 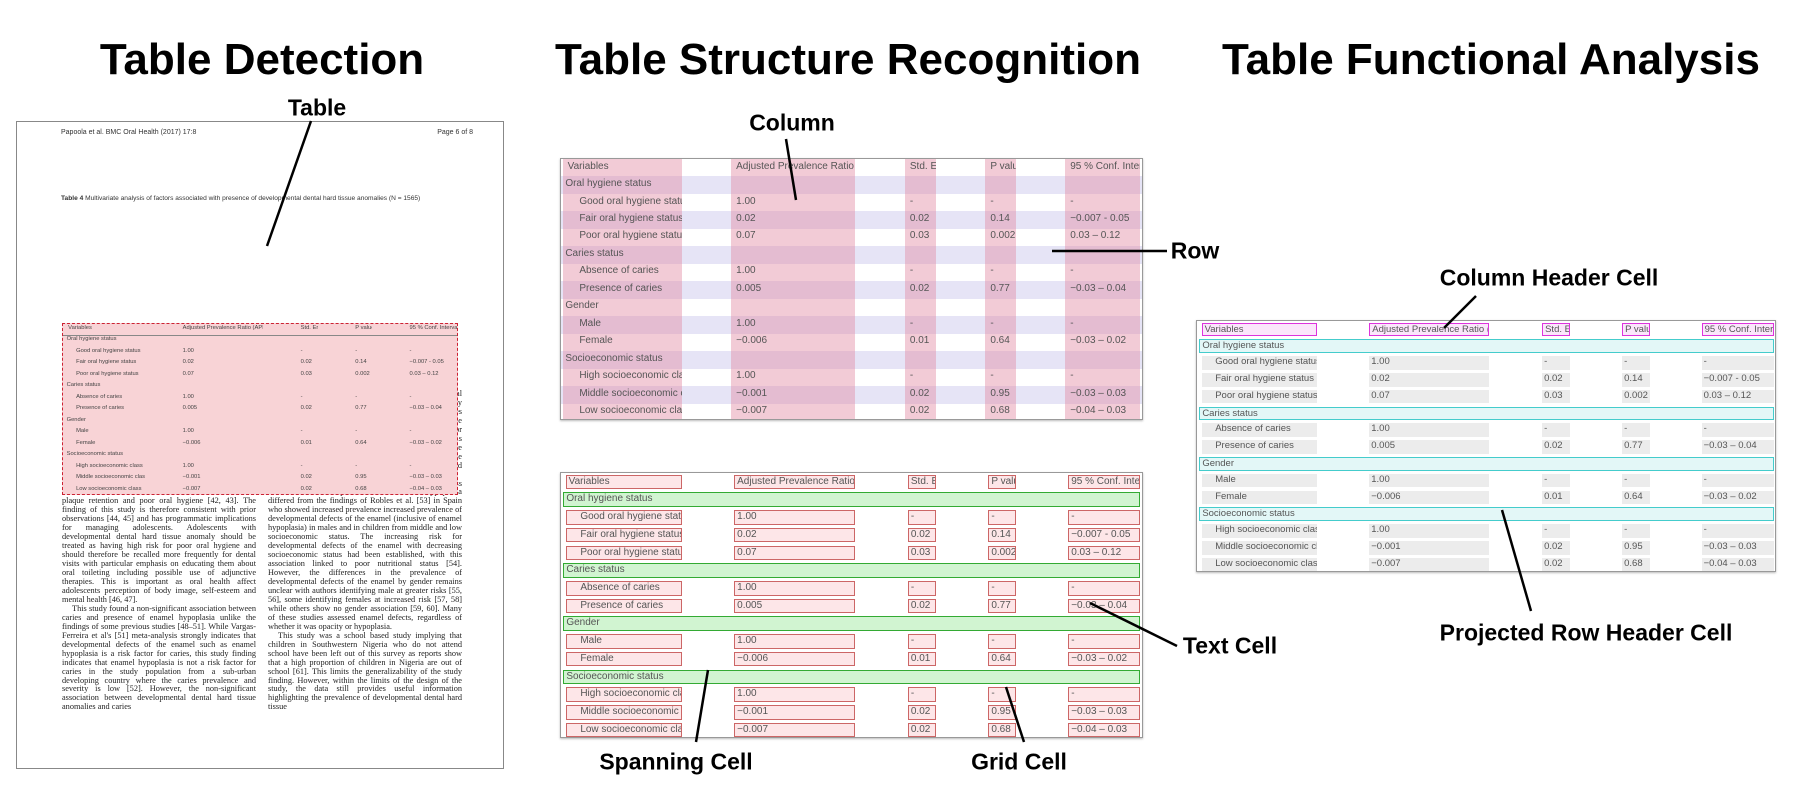 What do you see at coordinates (424, 373) in the screenshot?
I see `grid-cell: 0.03 – 0.12` at bounding box center [424, 373].